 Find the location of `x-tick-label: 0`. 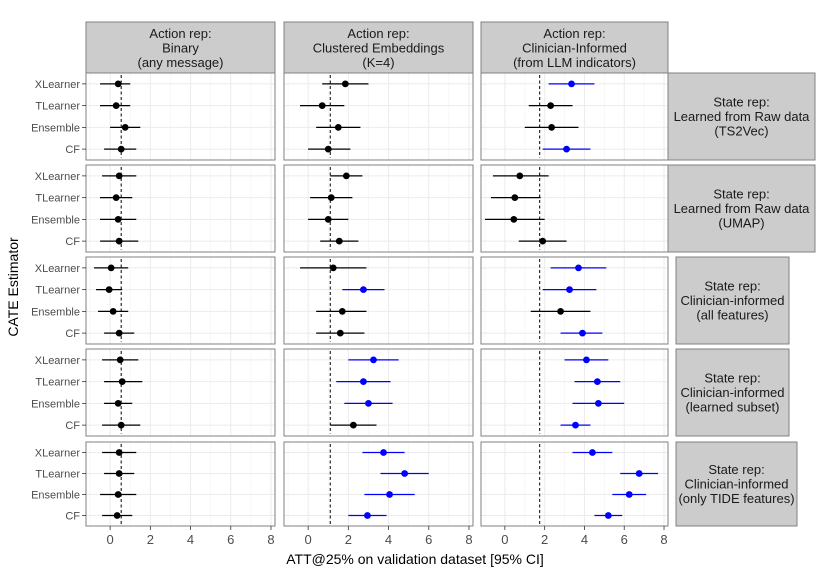

x-tick-label: 0 is located at coordinates (110, 539).